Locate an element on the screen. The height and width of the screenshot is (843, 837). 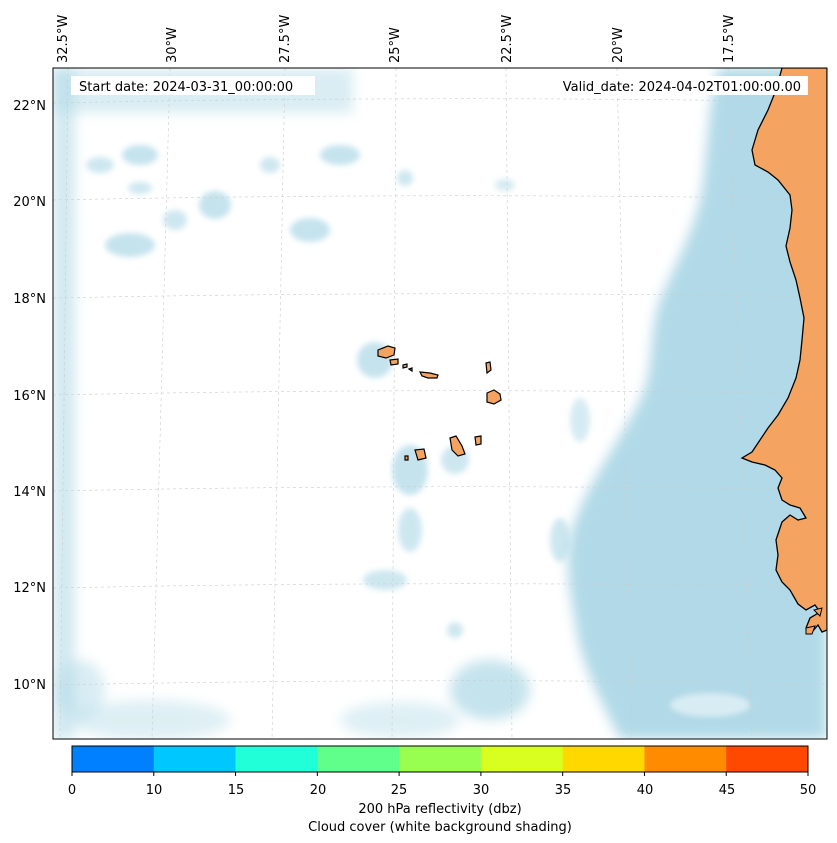
lon-label-25w: 25°W is located at coordinates (395, 45).